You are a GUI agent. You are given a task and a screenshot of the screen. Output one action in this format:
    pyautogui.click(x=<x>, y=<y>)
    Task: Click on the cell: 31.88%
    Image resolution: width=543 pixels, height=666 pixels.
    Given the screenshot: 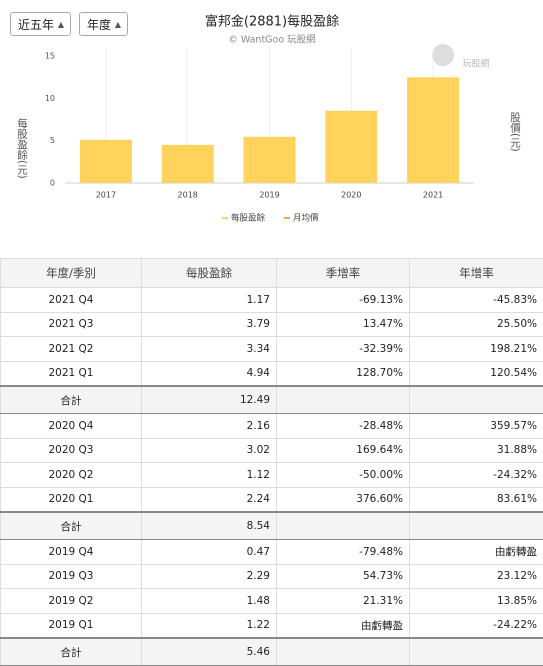 What is the action you would take?
    pyautogui.click(x=476, y=450)
    